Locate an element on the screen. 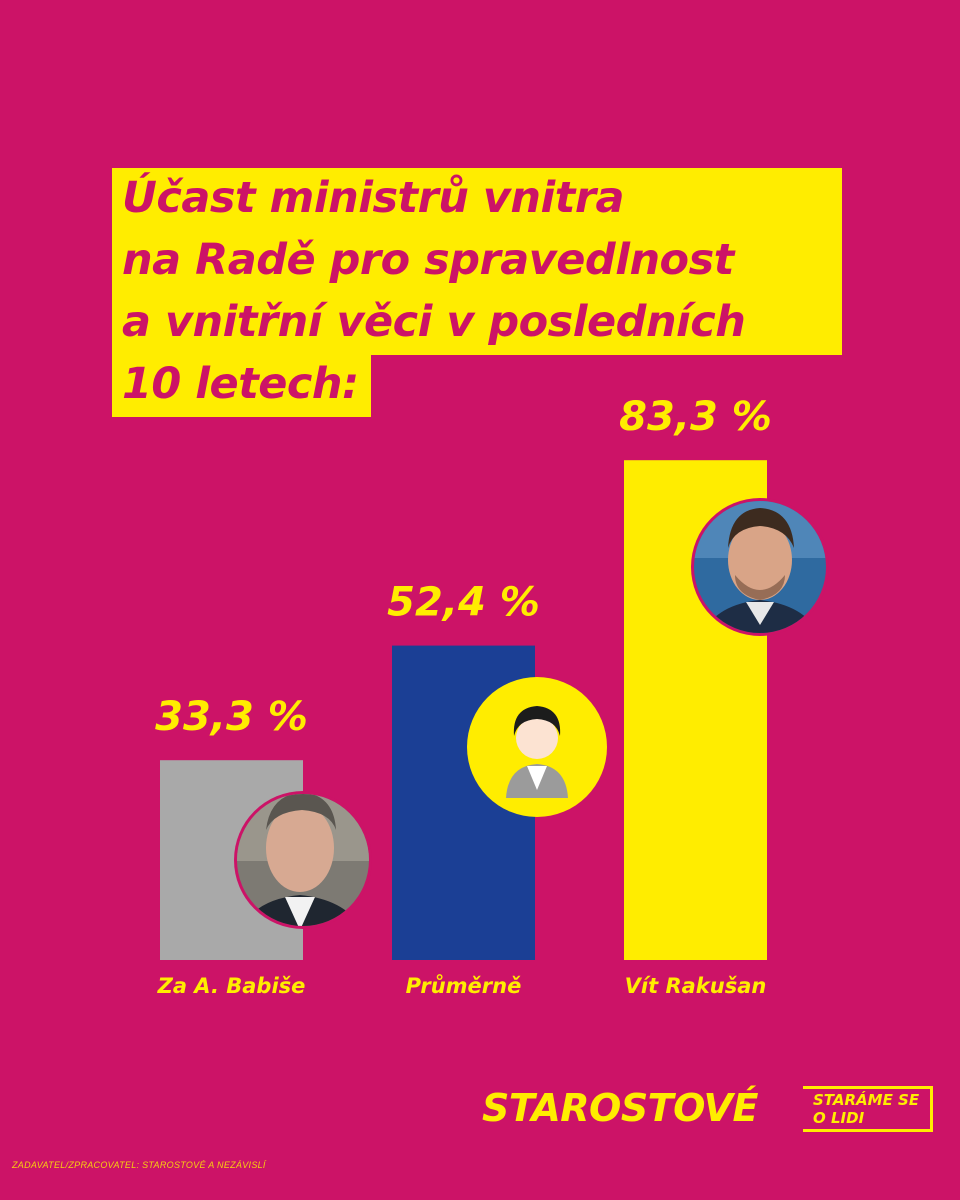 Image resolution: width=960 pixels, height=1200 pixels. value-label-2: 52,4 % is located at coordinates (463, 603).